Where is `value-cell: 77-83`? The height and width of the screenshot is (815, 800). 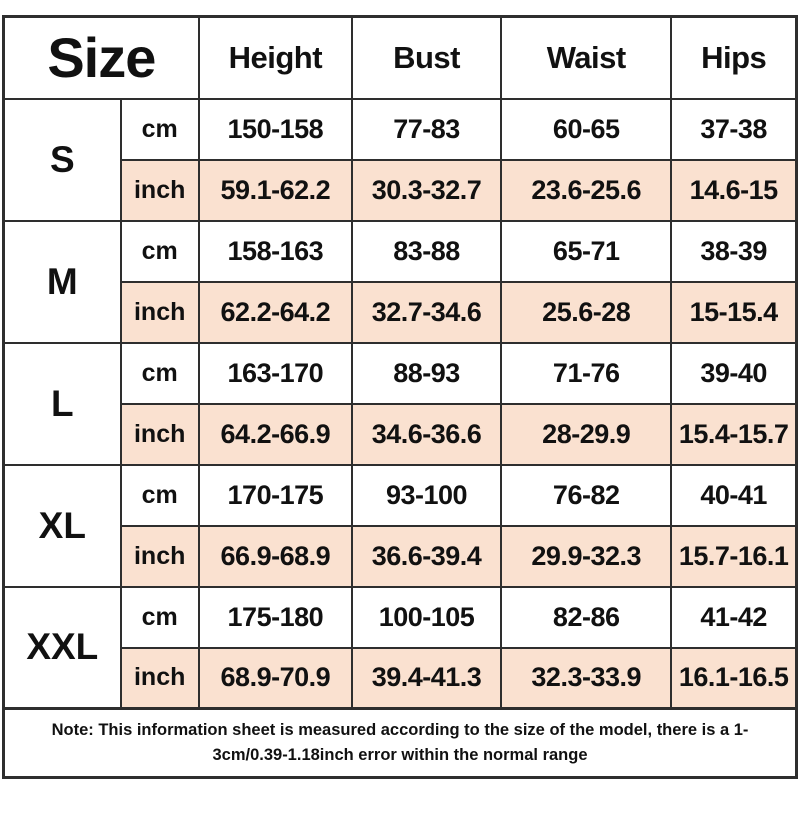
value-cell: 77-83 is located at coordinates (426, 129).